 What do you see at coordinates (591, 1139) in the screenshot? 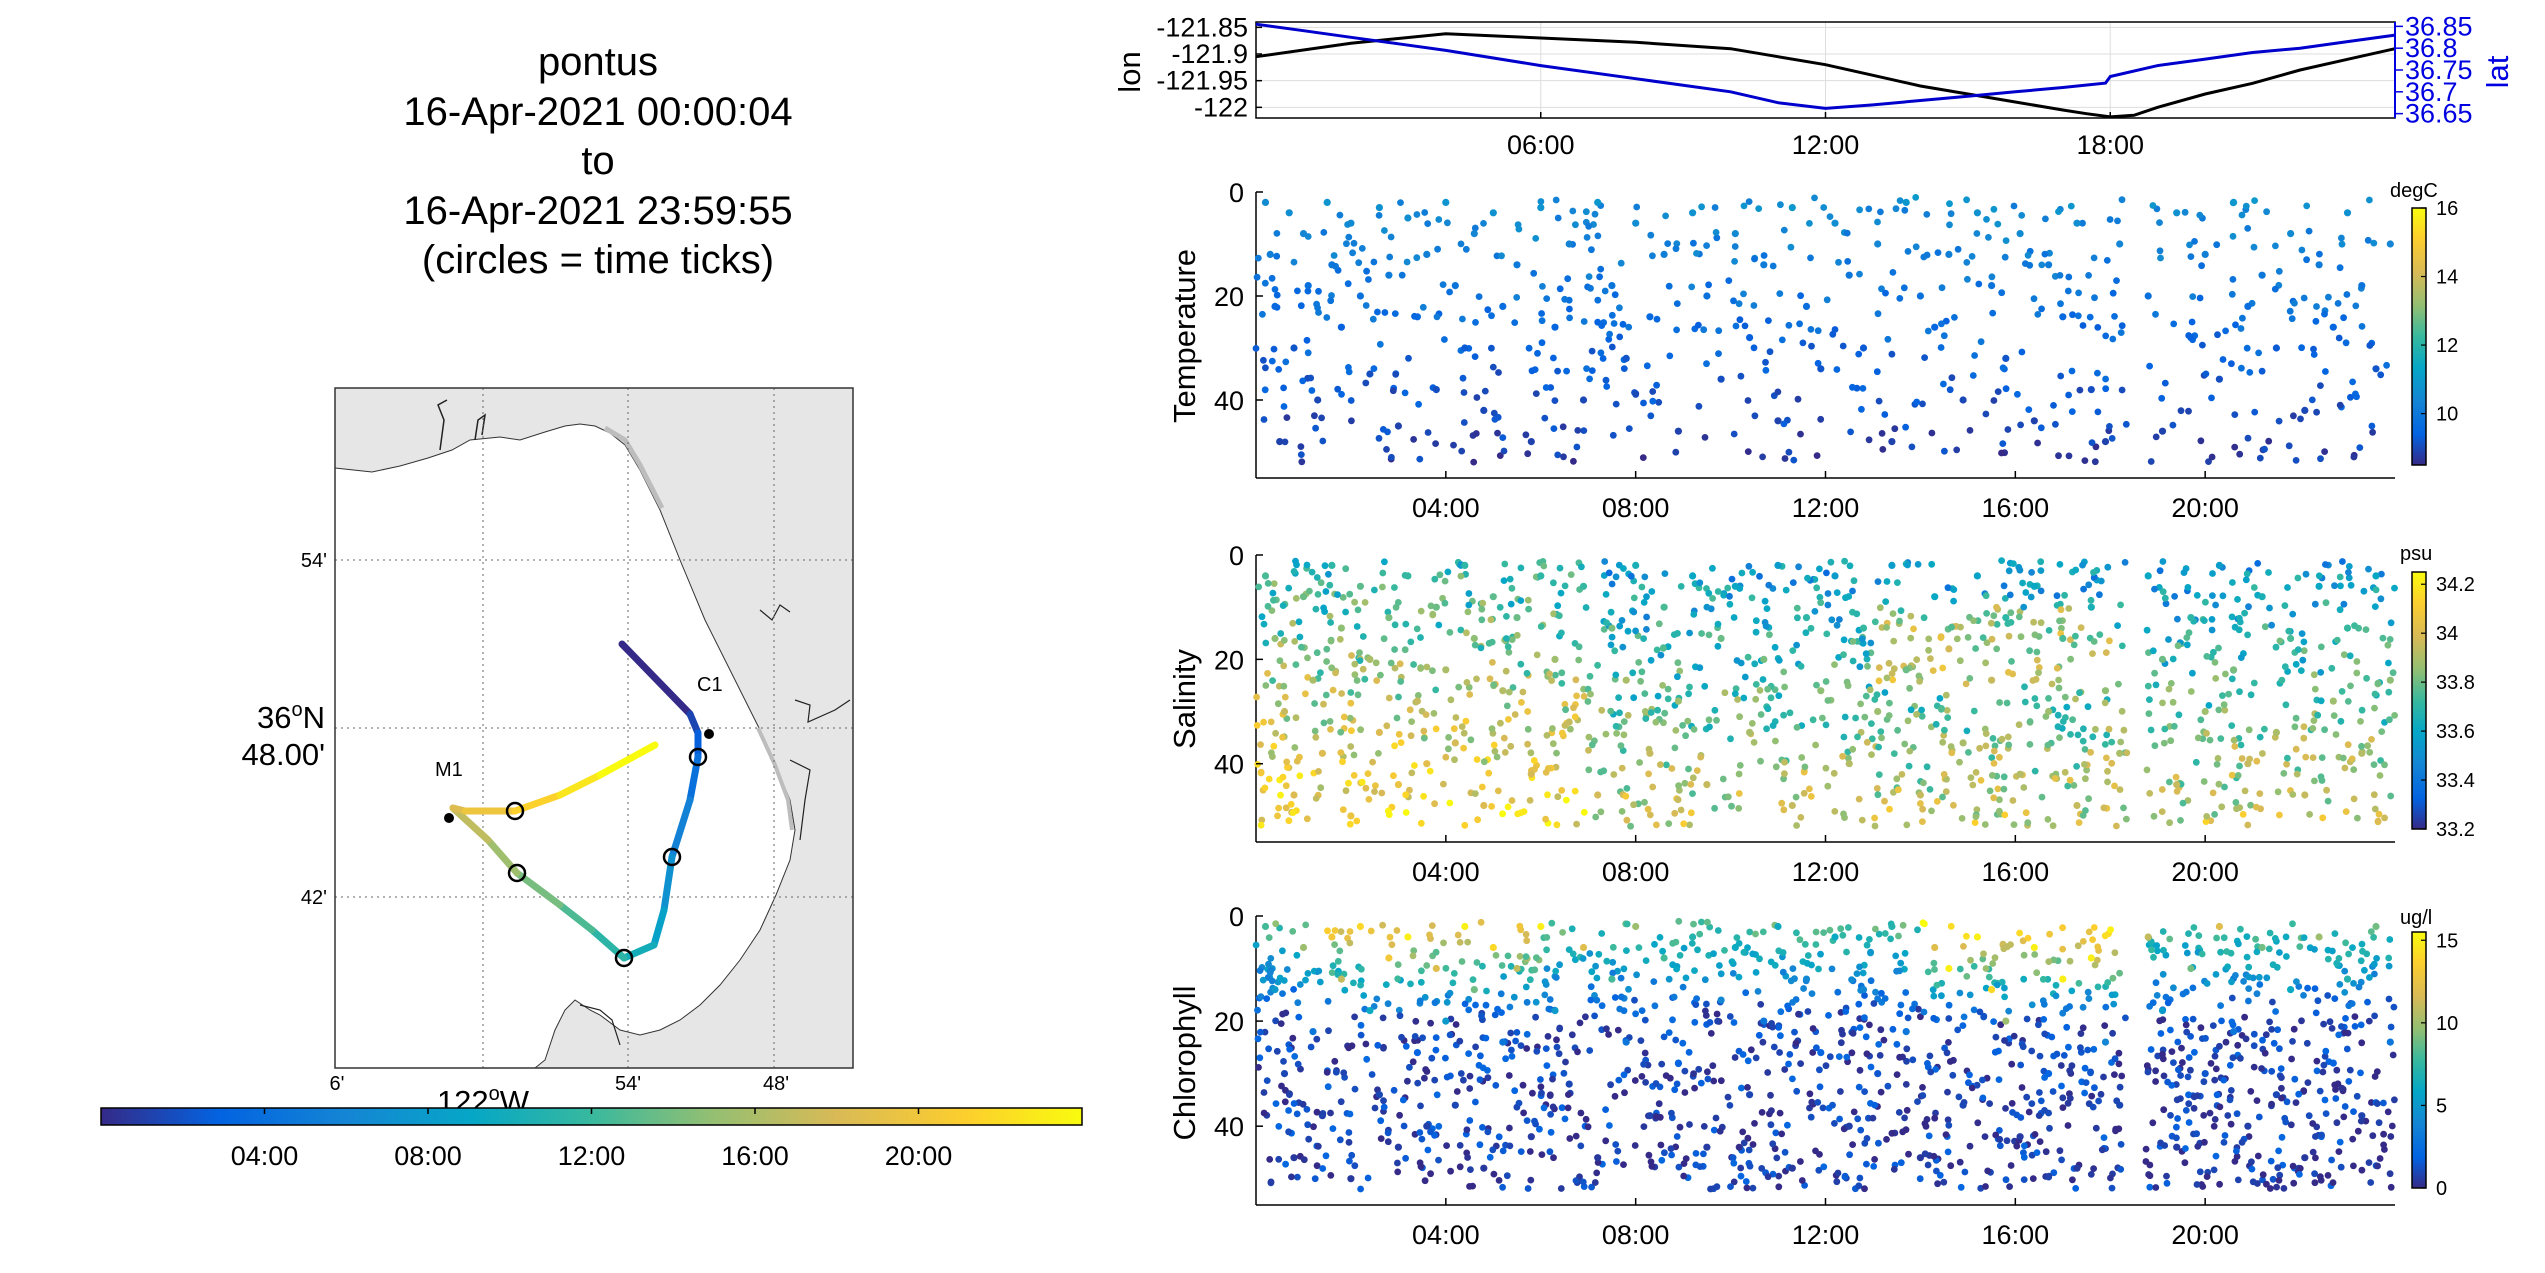
I see `time-colorbar-ticks: 04:00 08:00 12:00 16:00 20:00` at bounding box center [591, 1139].